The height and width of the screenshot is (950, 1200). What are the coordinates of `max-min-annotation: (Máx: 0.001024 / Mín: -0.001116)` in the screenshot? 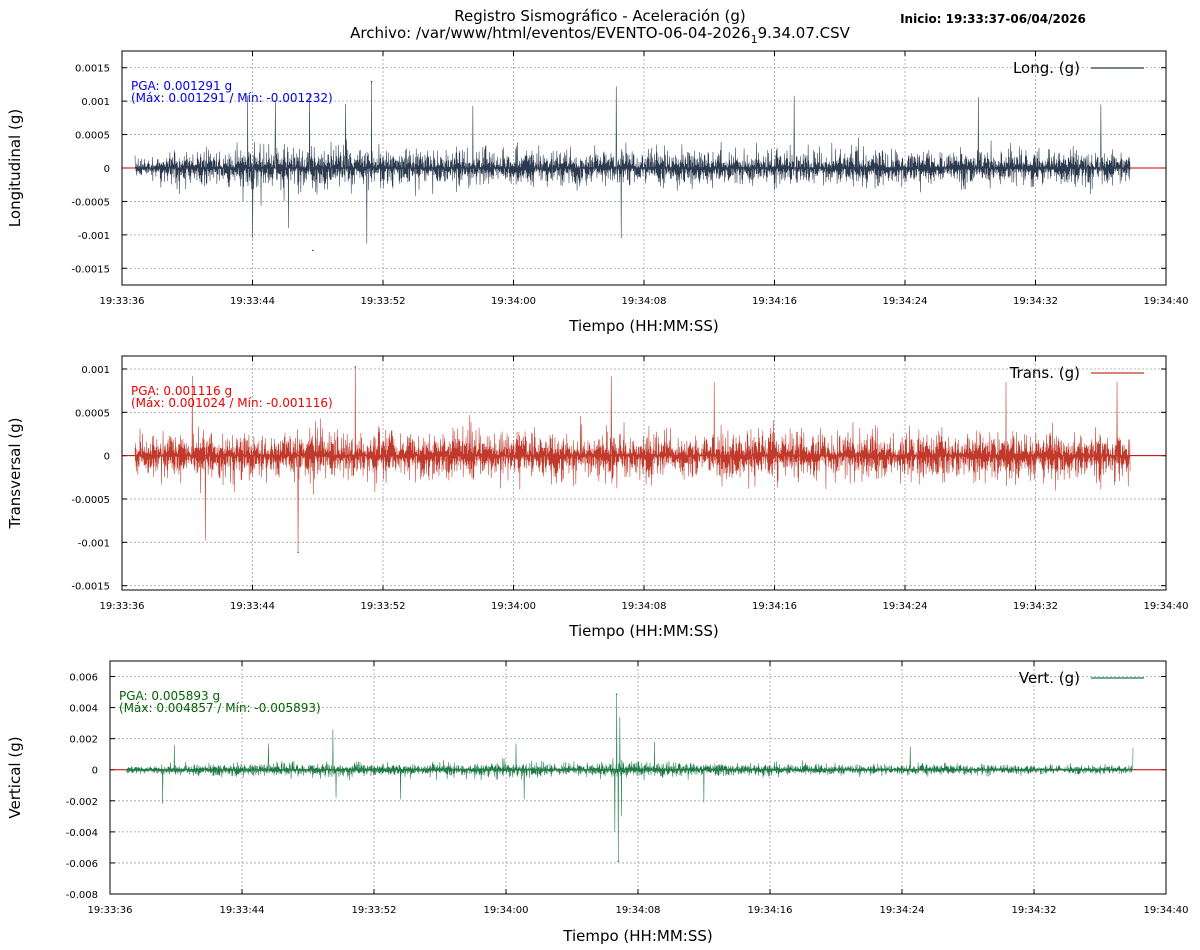 It's located at (232, 403).